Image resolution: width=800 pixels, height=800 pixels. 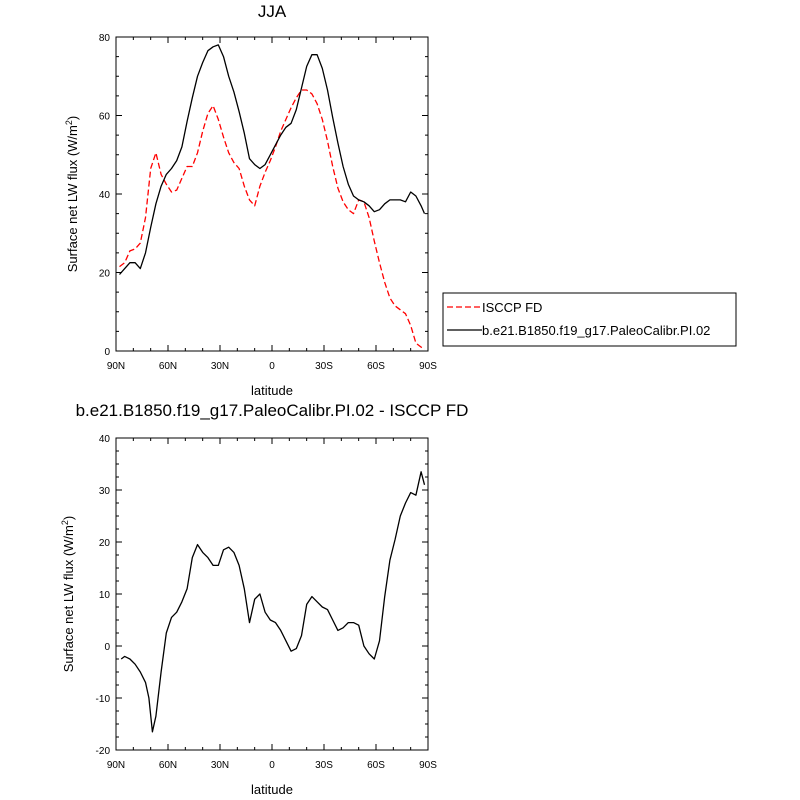 I want to click on top-series, so click(x=272, y=197).